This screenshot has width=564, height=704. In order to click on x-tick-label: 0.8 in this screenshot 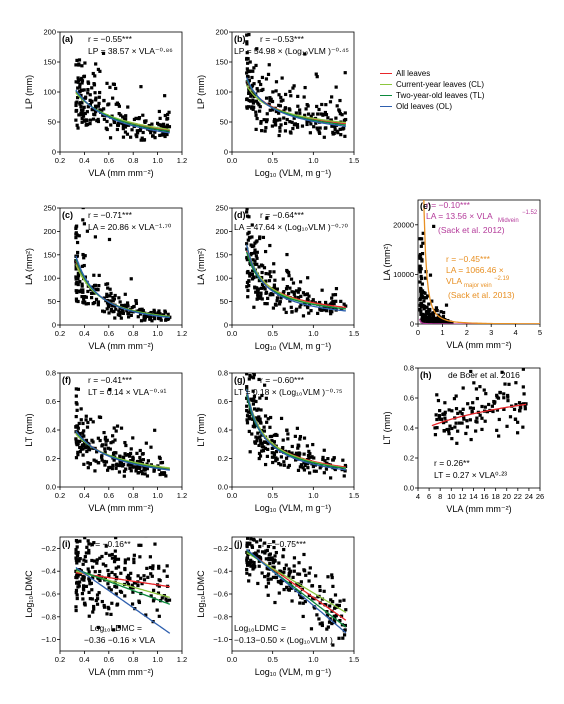, I will do `click(133, 495)`.